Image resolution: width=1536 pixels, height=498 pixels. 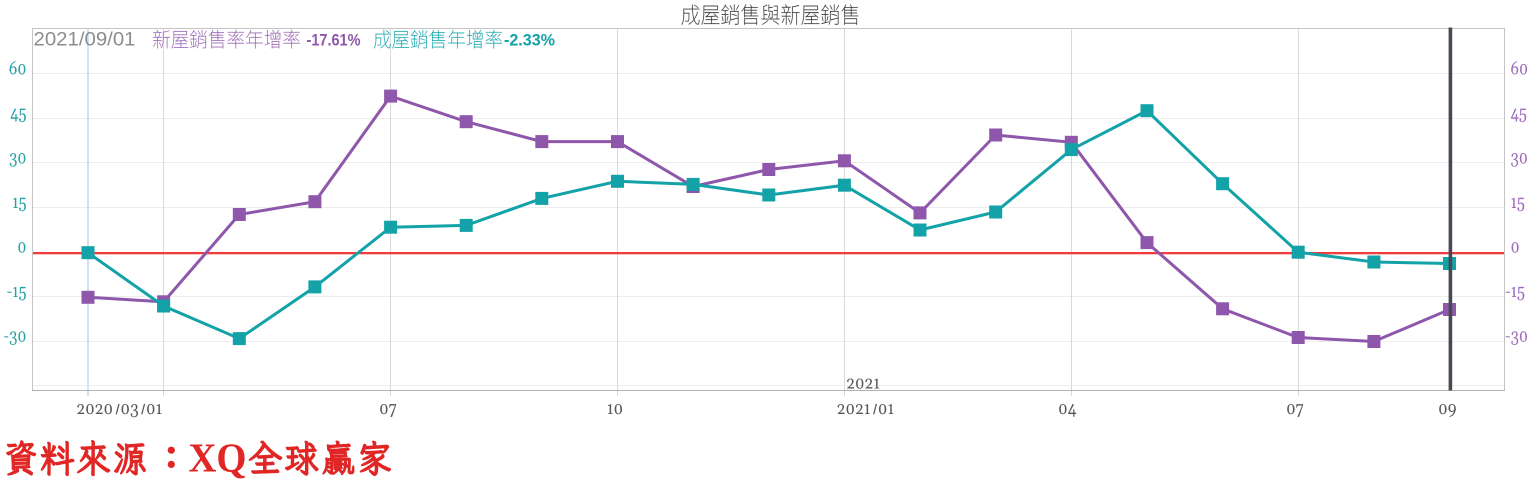 I want to click on svg-text: -17.61%, so click(x=334, y=40).